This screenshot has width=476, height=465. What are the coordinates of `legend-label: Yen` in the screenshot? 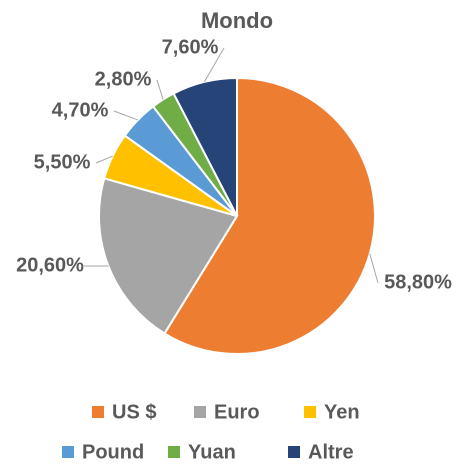 It's located at (342, 412).